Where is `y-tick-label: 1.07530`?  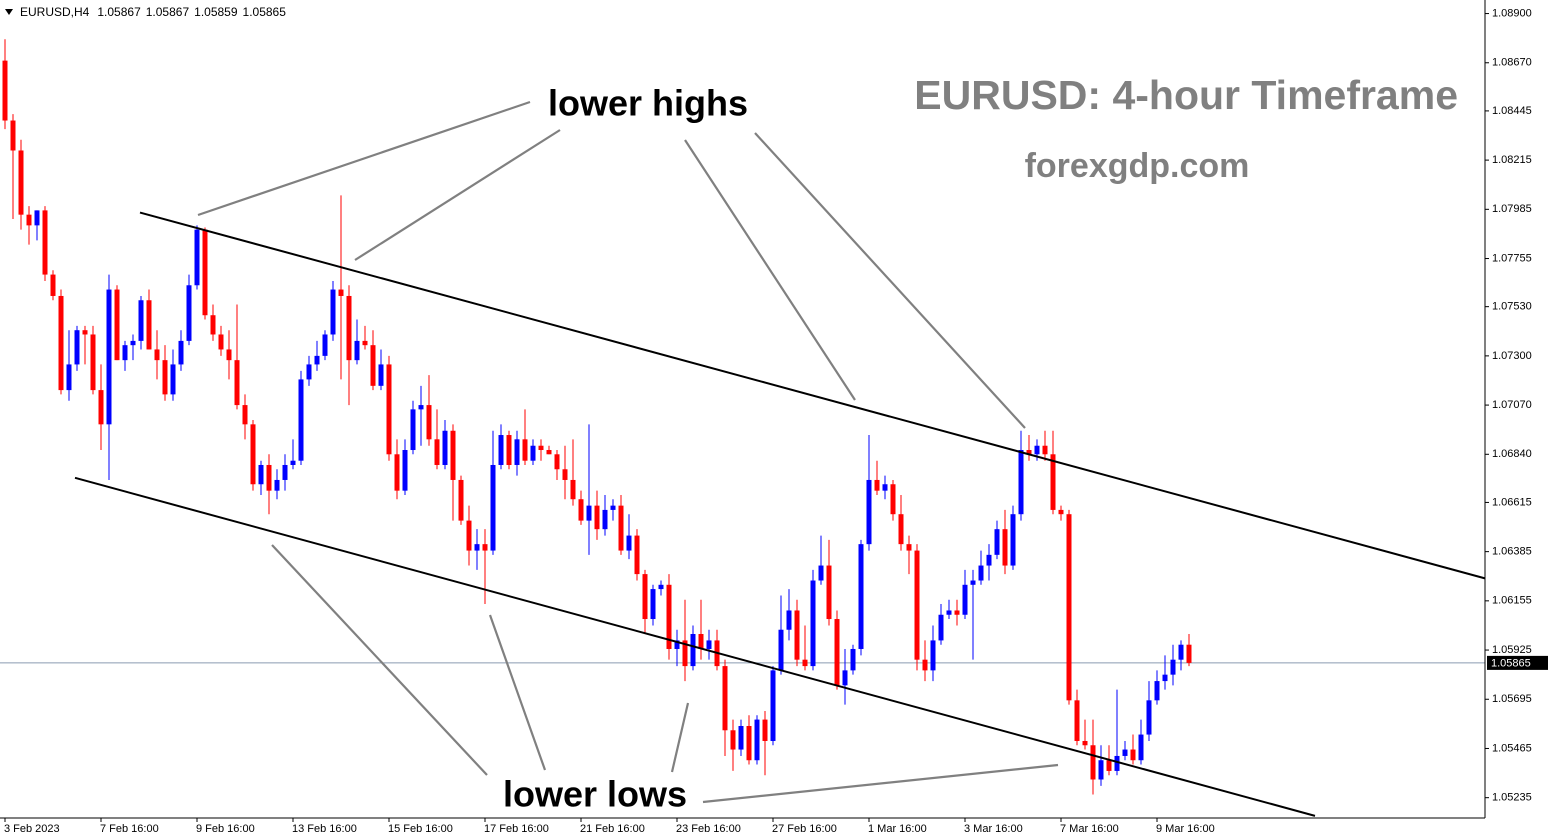
y-tick-label: 1.07530 is located at coordinates (1512, 307).